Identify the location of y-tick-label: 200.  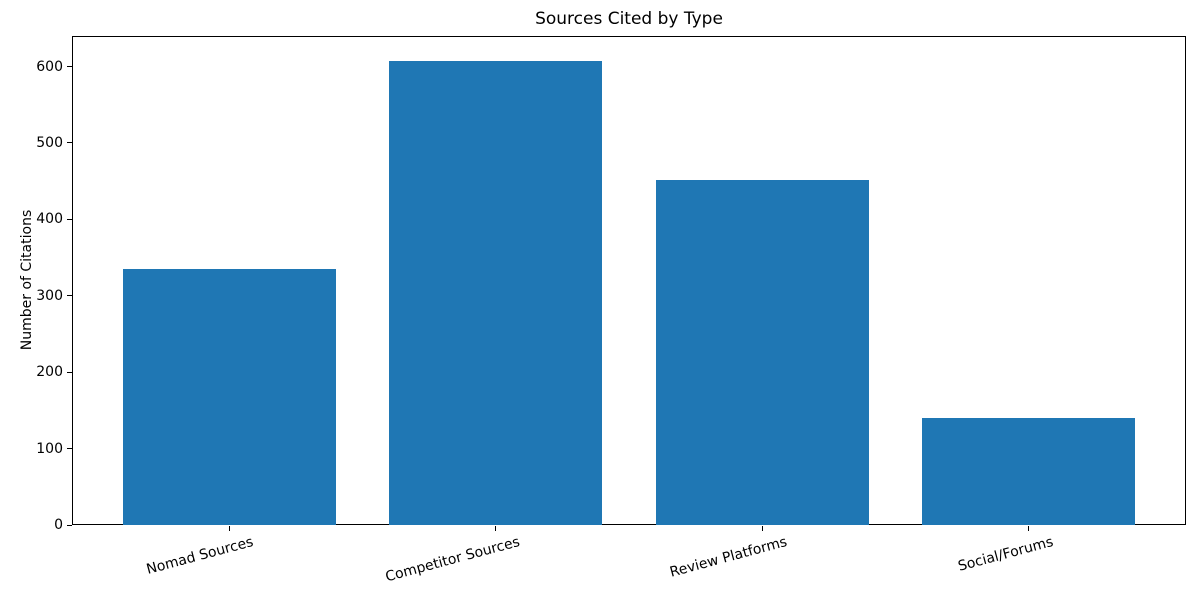
(49, 372).